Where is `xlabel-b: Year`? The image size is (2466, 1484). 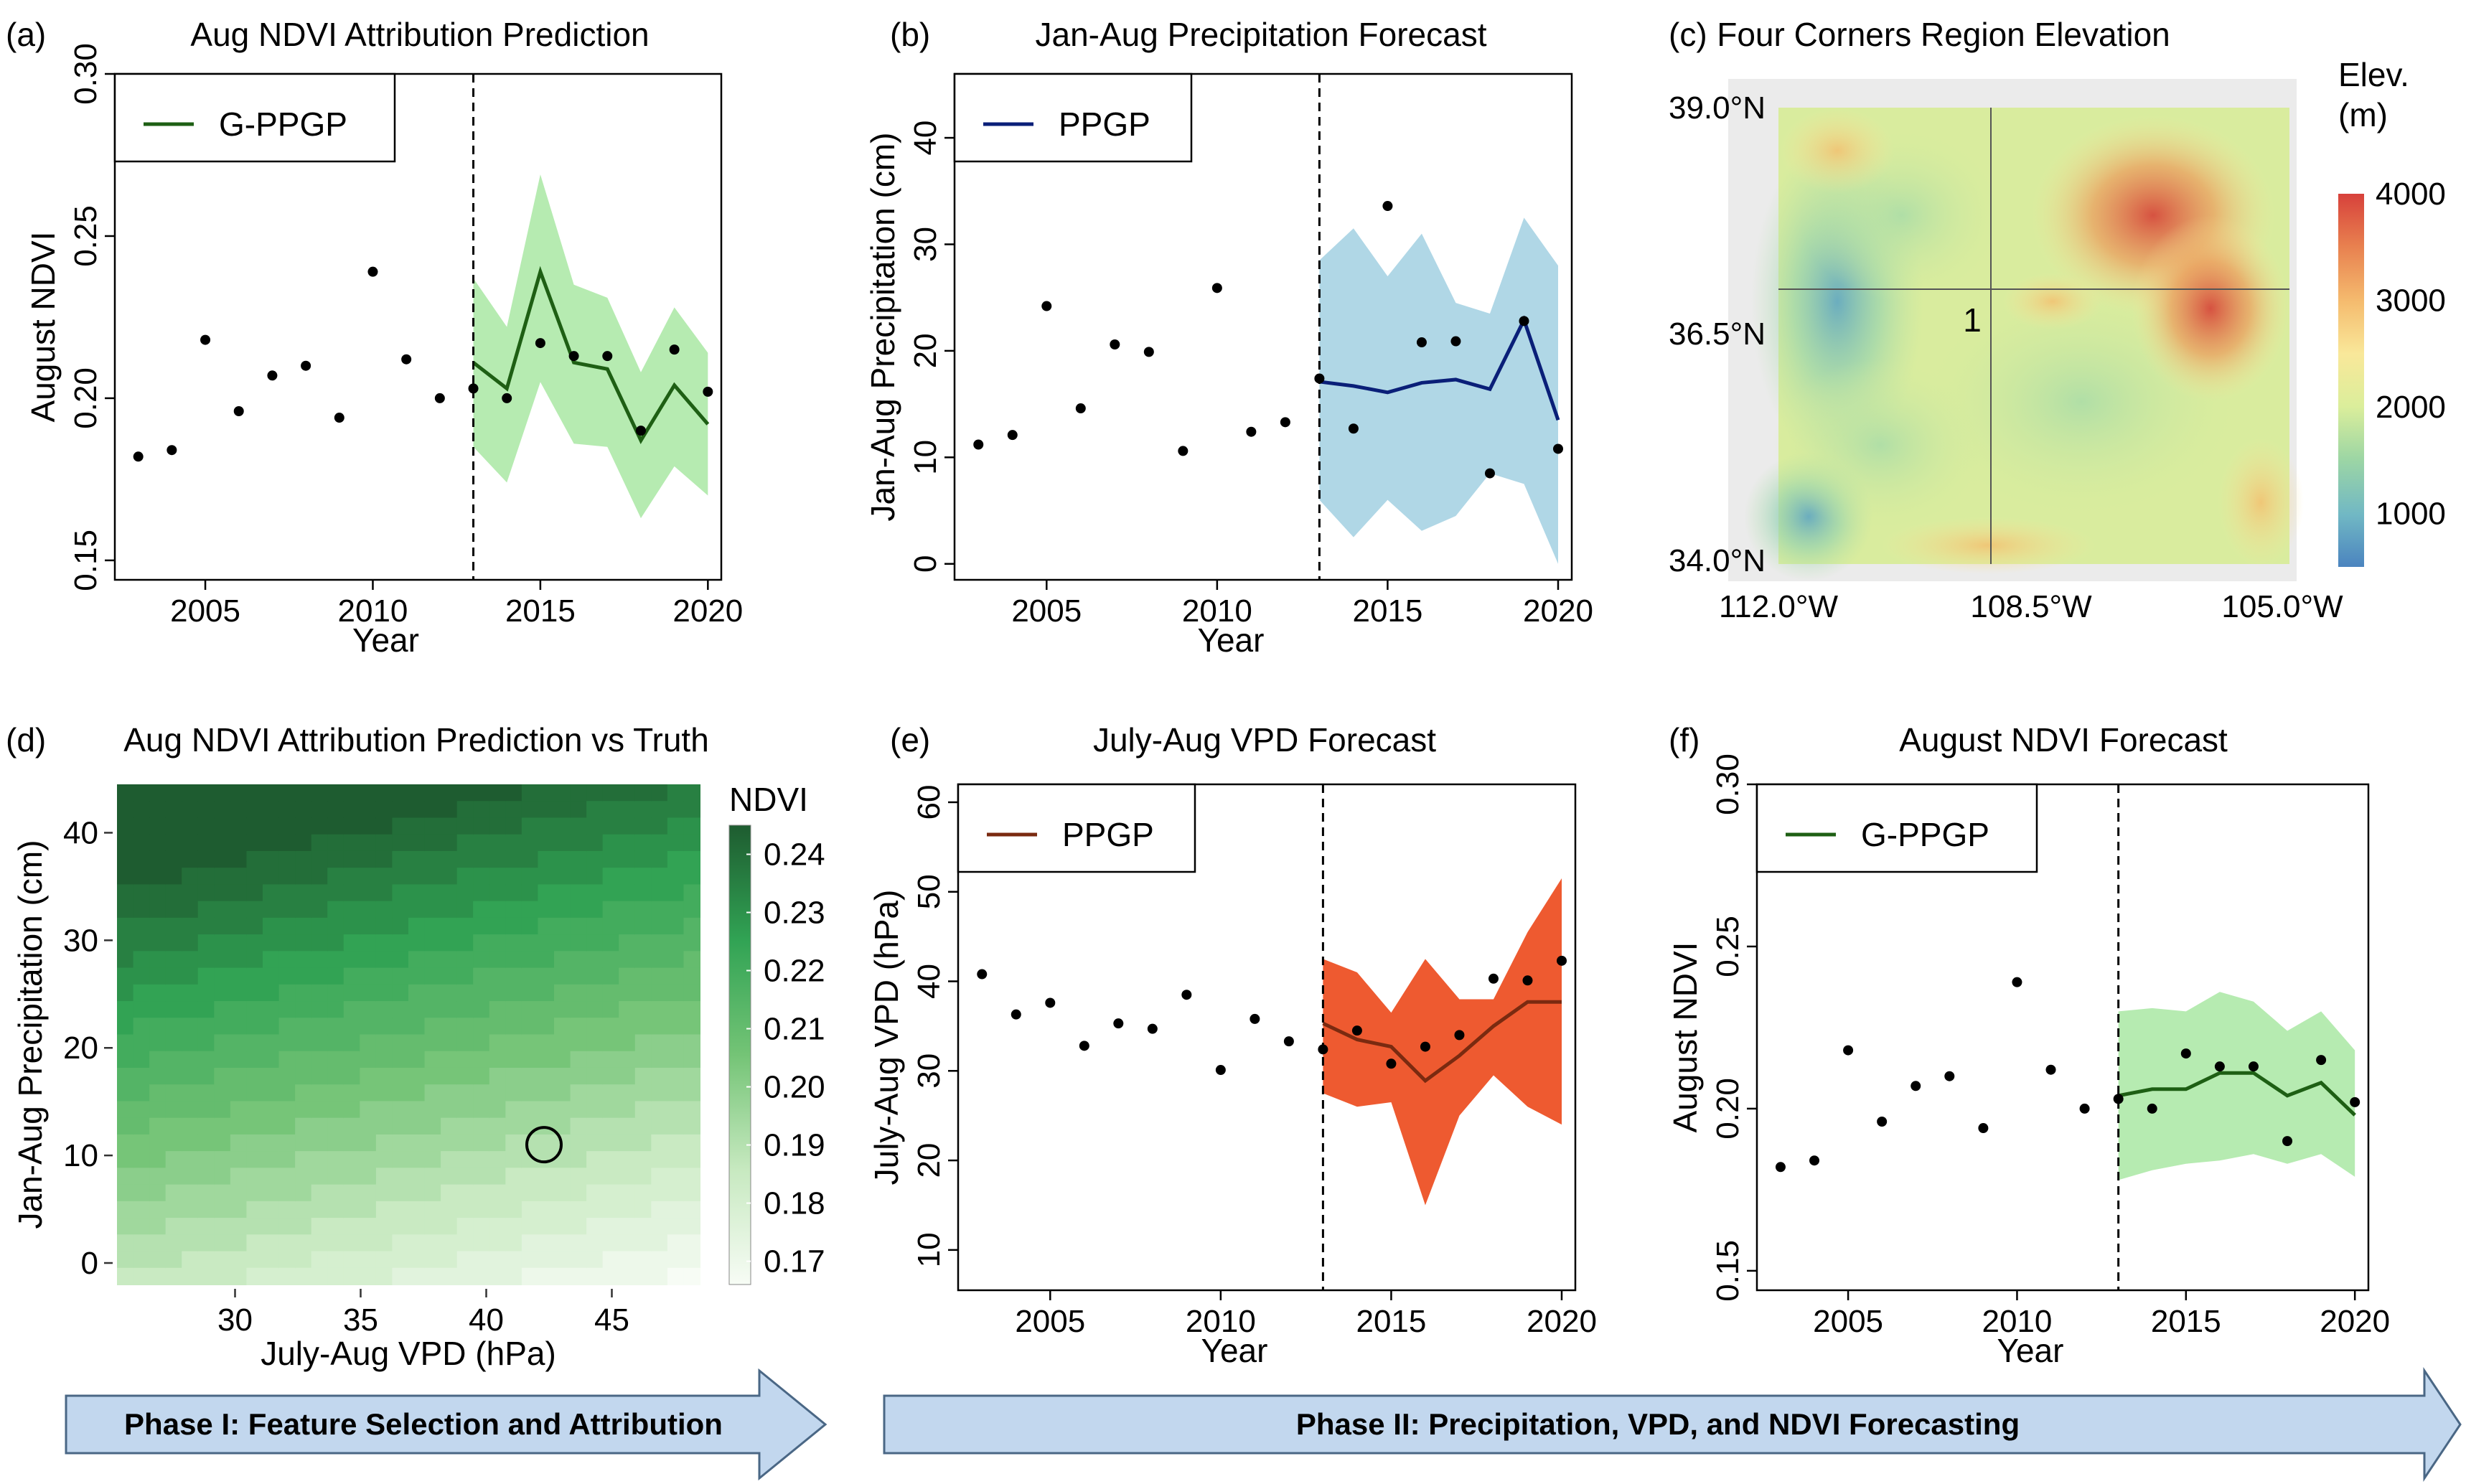
xlabel-b: Year is located at coordinates (1231, 640).